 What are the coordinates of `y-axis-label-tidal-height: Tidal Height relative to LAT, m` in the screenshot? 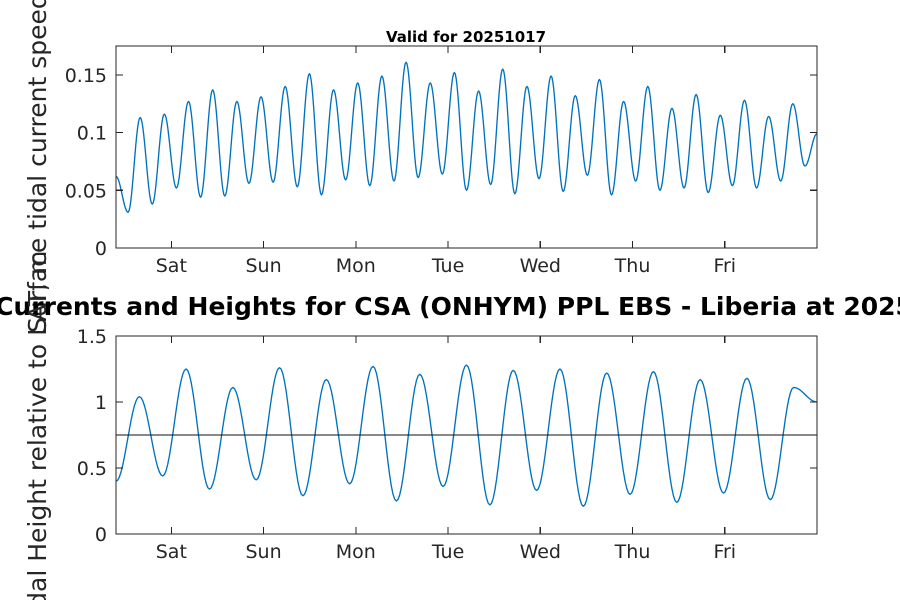 It's located at (37, 425).